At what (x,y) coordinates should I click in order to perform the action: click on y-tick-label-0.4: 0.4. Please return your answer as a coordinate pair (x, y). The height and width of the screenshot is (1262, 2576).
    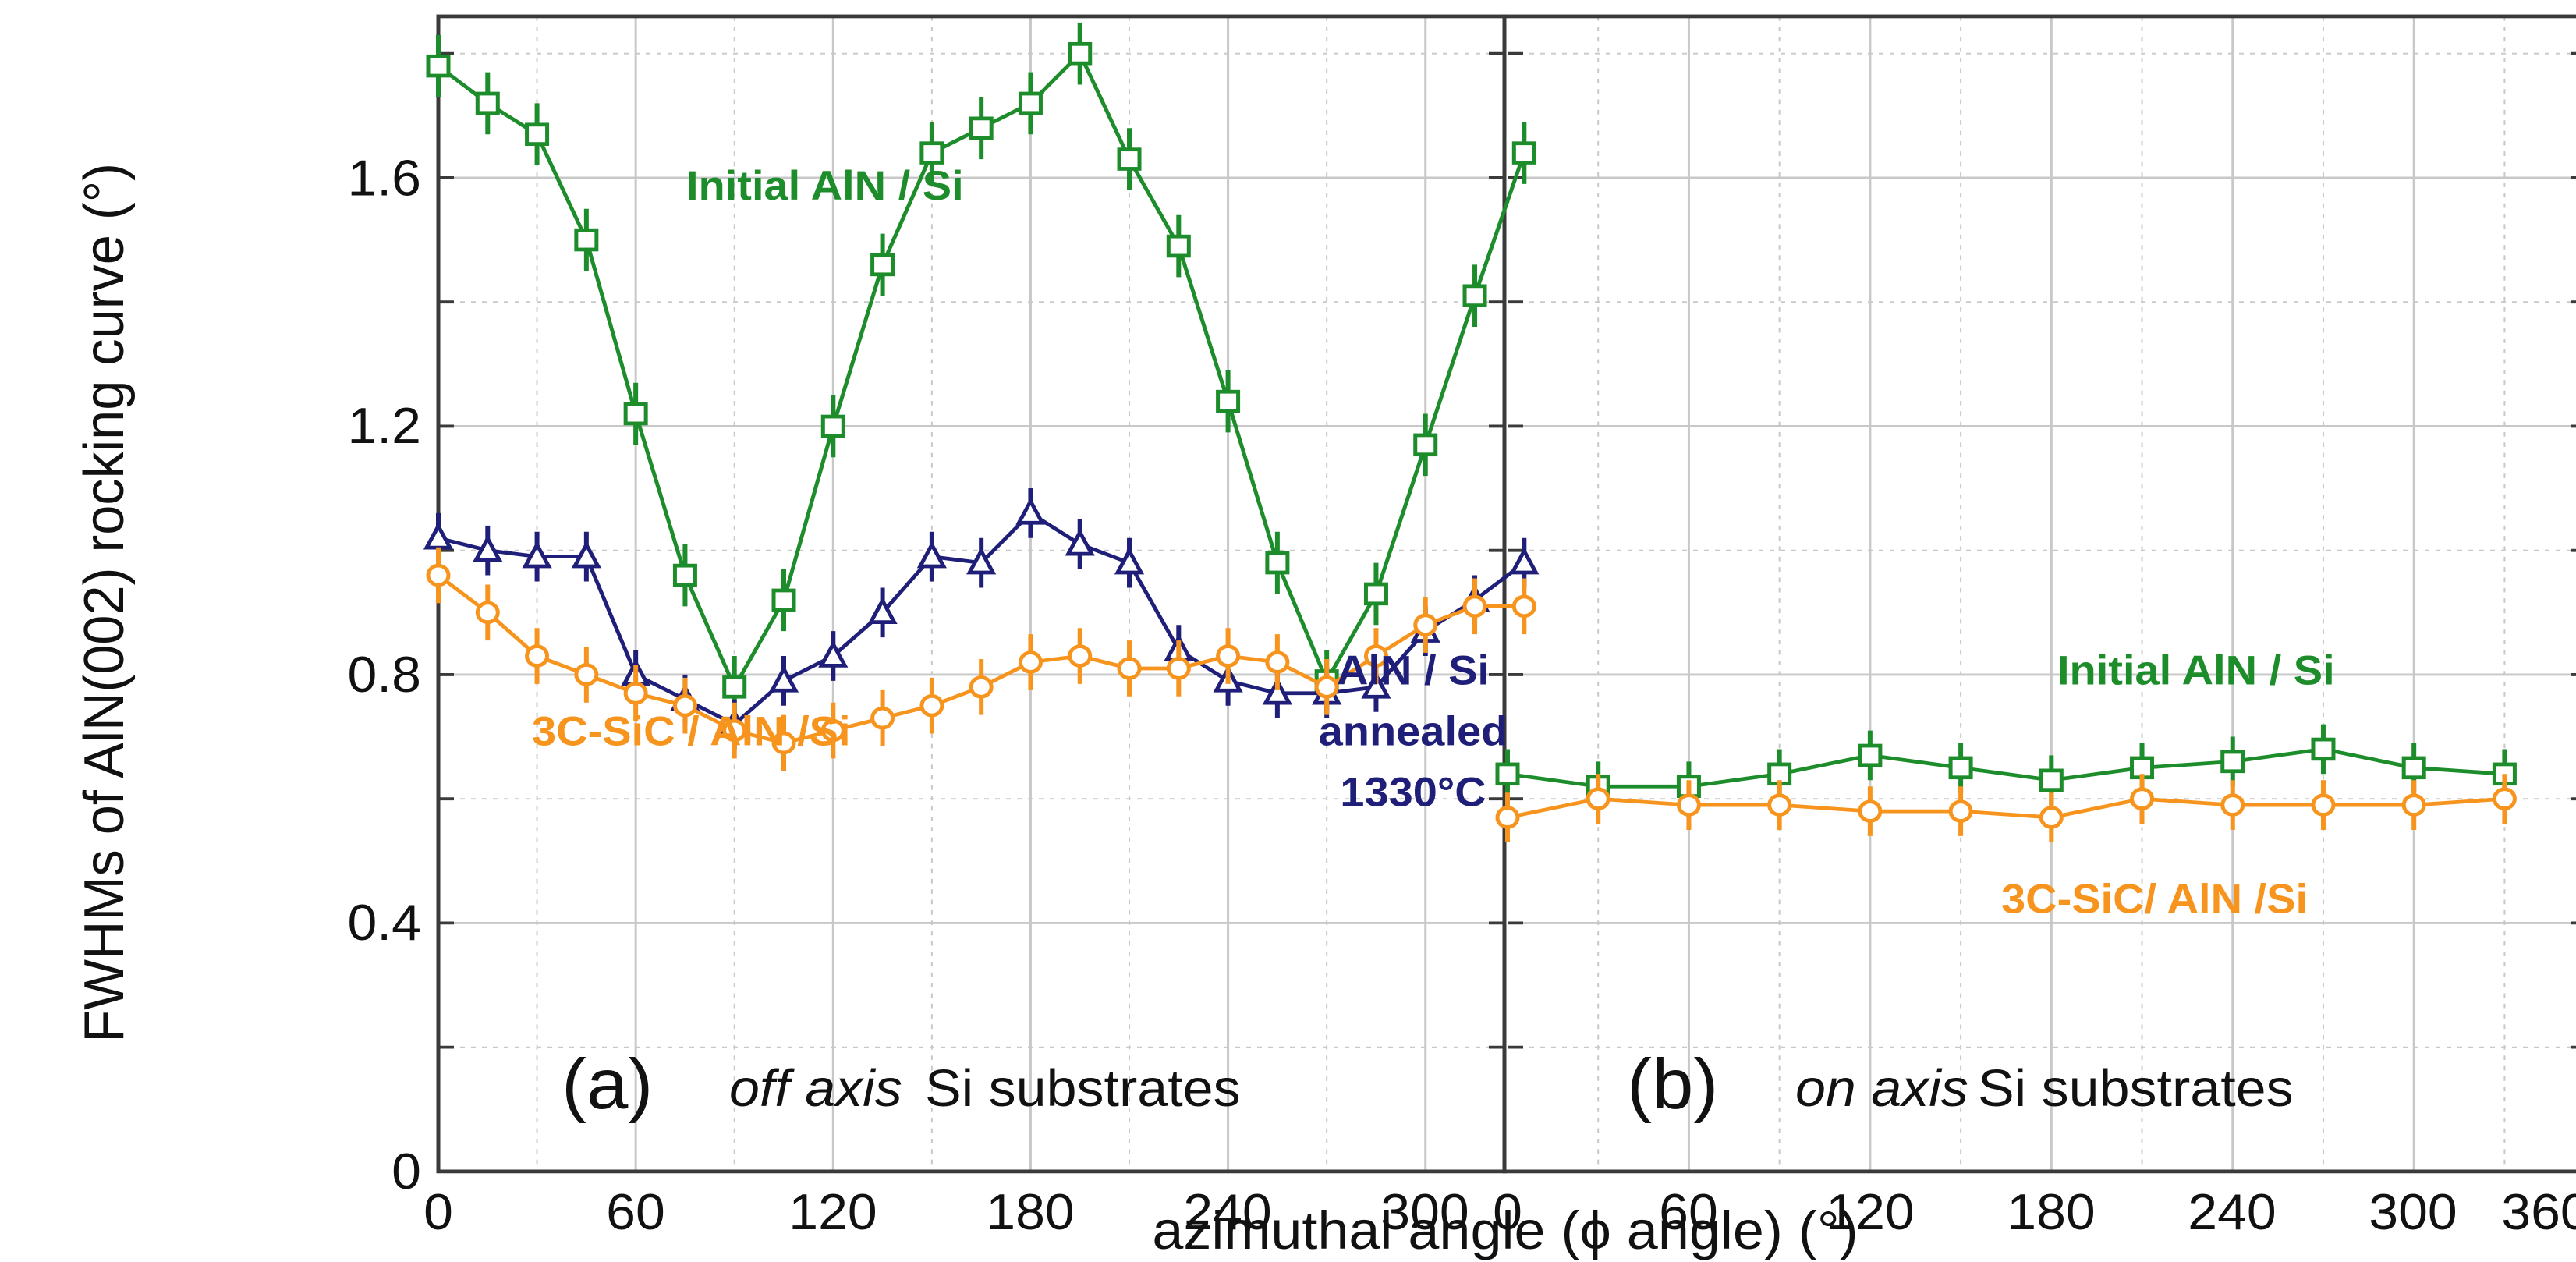
    Looking at the image, I should click on (384, 923).